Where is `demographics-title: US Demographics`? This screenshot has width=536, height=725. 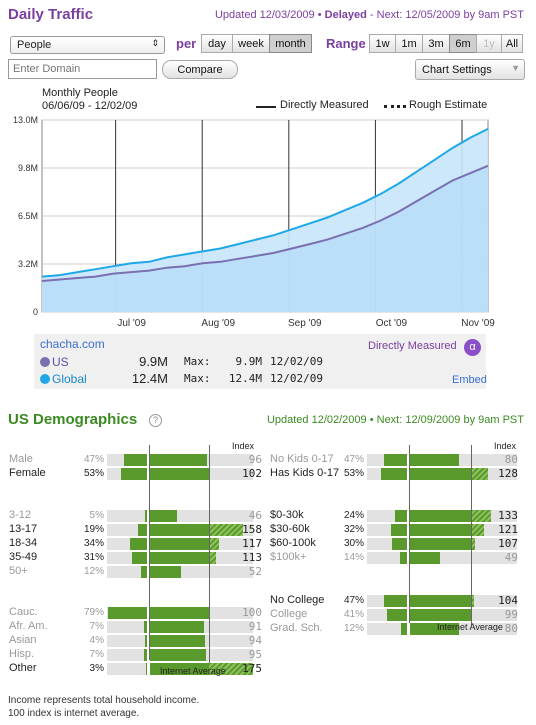
demographics-title: US Demographics is located at coordinates (73, 419).